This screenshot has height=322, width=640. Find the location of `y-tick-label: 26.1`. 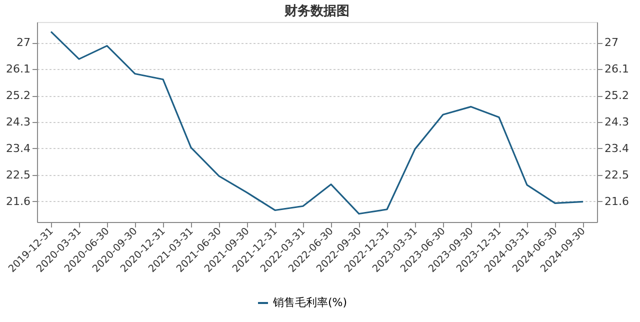

y-tick-label: 26.1 is located at coordinates (18, 69).